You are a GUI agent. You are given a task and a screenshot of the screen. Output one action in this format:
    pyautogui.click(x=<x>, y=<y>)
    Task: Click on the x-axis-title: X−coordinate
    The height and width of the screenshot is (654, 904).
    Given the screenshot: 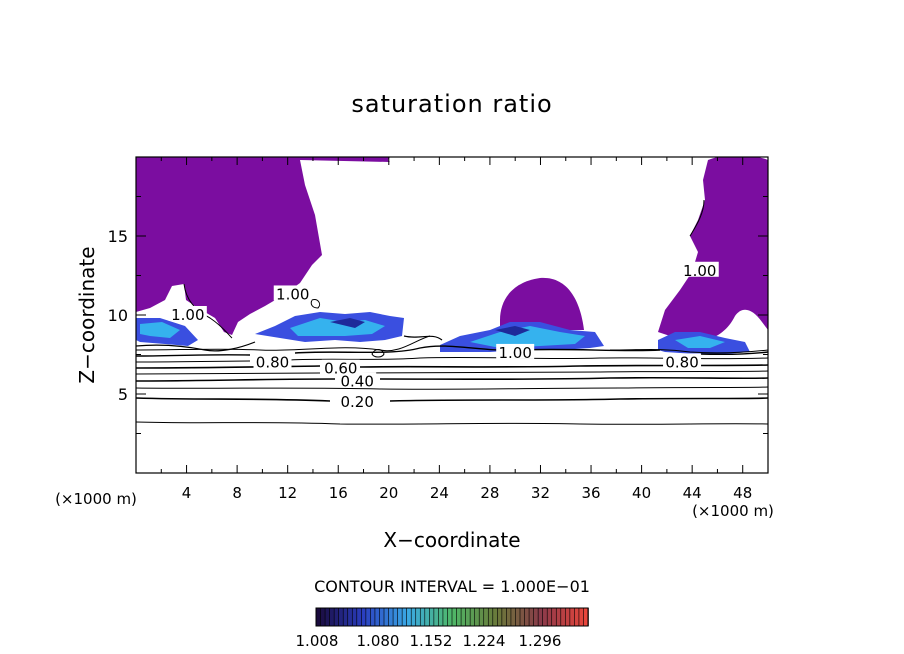 What is the action you would take?
    pyautogui.click(x=451, y=540)
    